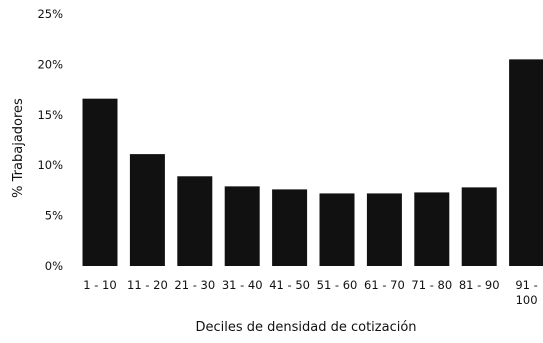 This screenshot has height=343, width=543. What do you see at coordinates (99, 285) in the screenshot?
I see `x-tick-label: 1 - 10` at bounding box center [99, 285].